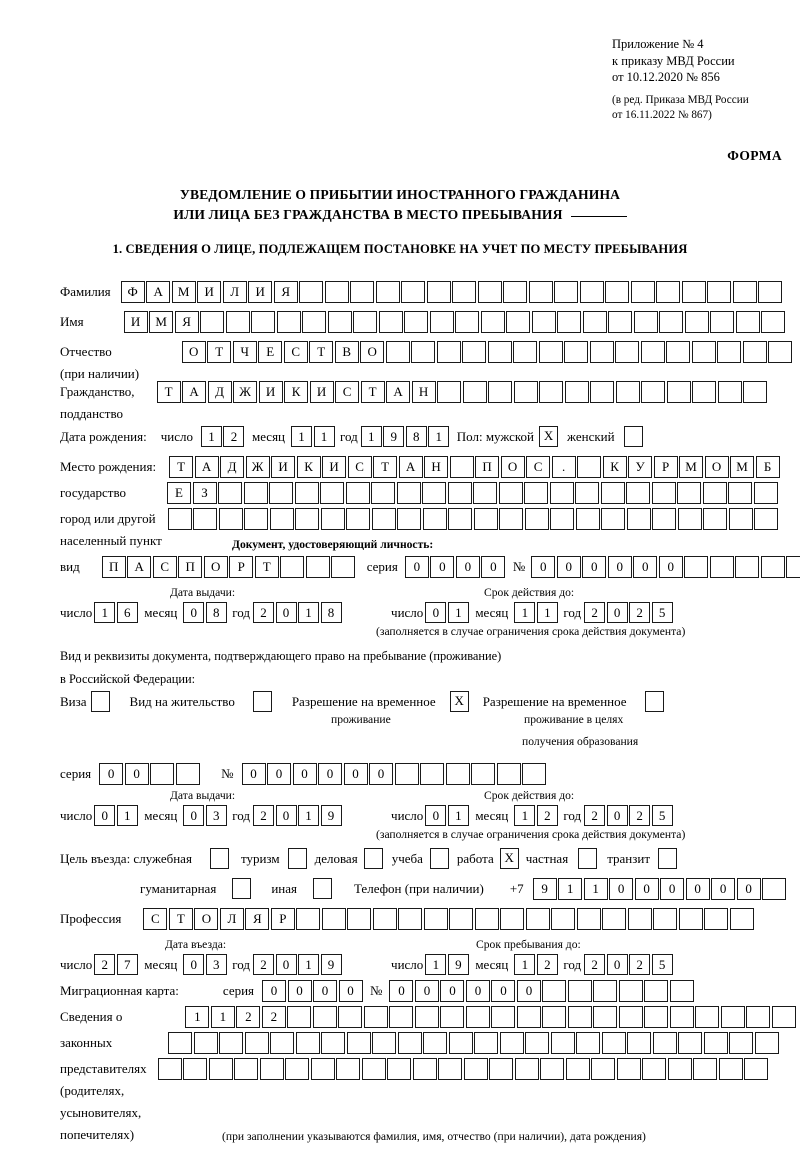 Image resolution: width=800 pixels, height=1163 pixels. Describe the element at coordinates (322, 888) in the screenshot. I see `purpose-other-checkbox` at that location.